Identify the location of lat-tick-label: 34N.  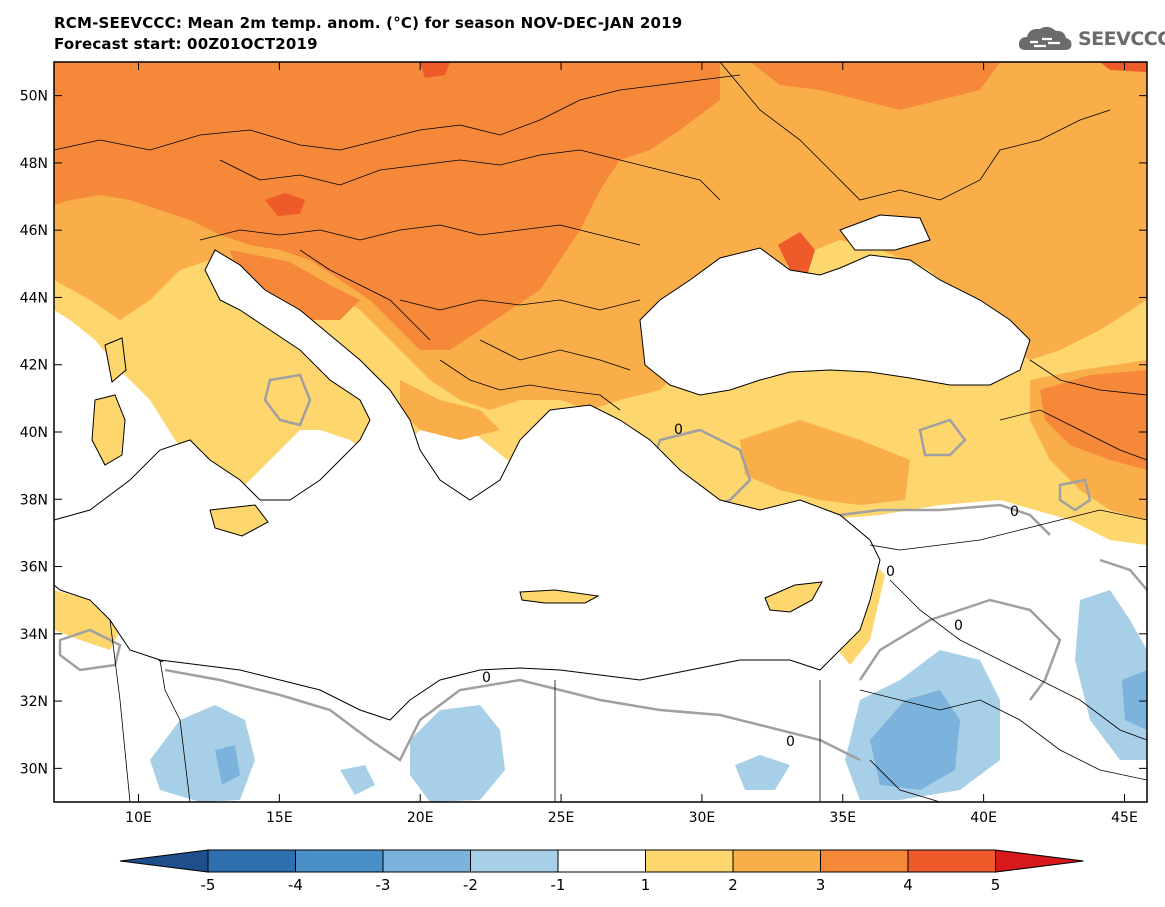
(34, 635).